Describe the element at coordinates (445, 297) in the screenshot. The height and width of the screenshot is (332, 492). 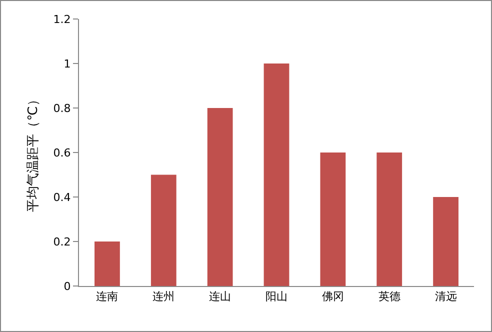
I see `x-tick-label: 清远` at that location.